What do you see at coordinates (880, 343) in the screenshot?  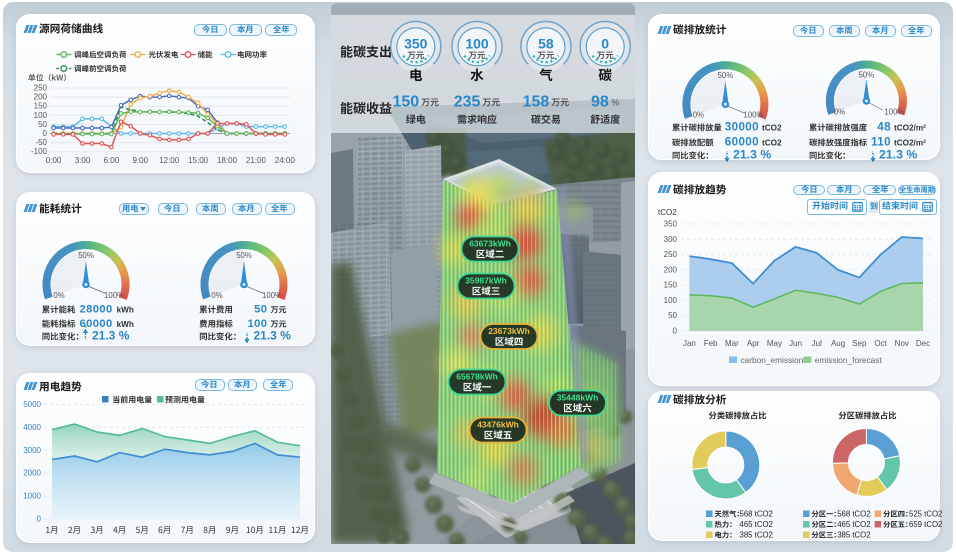 I see `svg-text: Oct` at bounding box center [880, 343].